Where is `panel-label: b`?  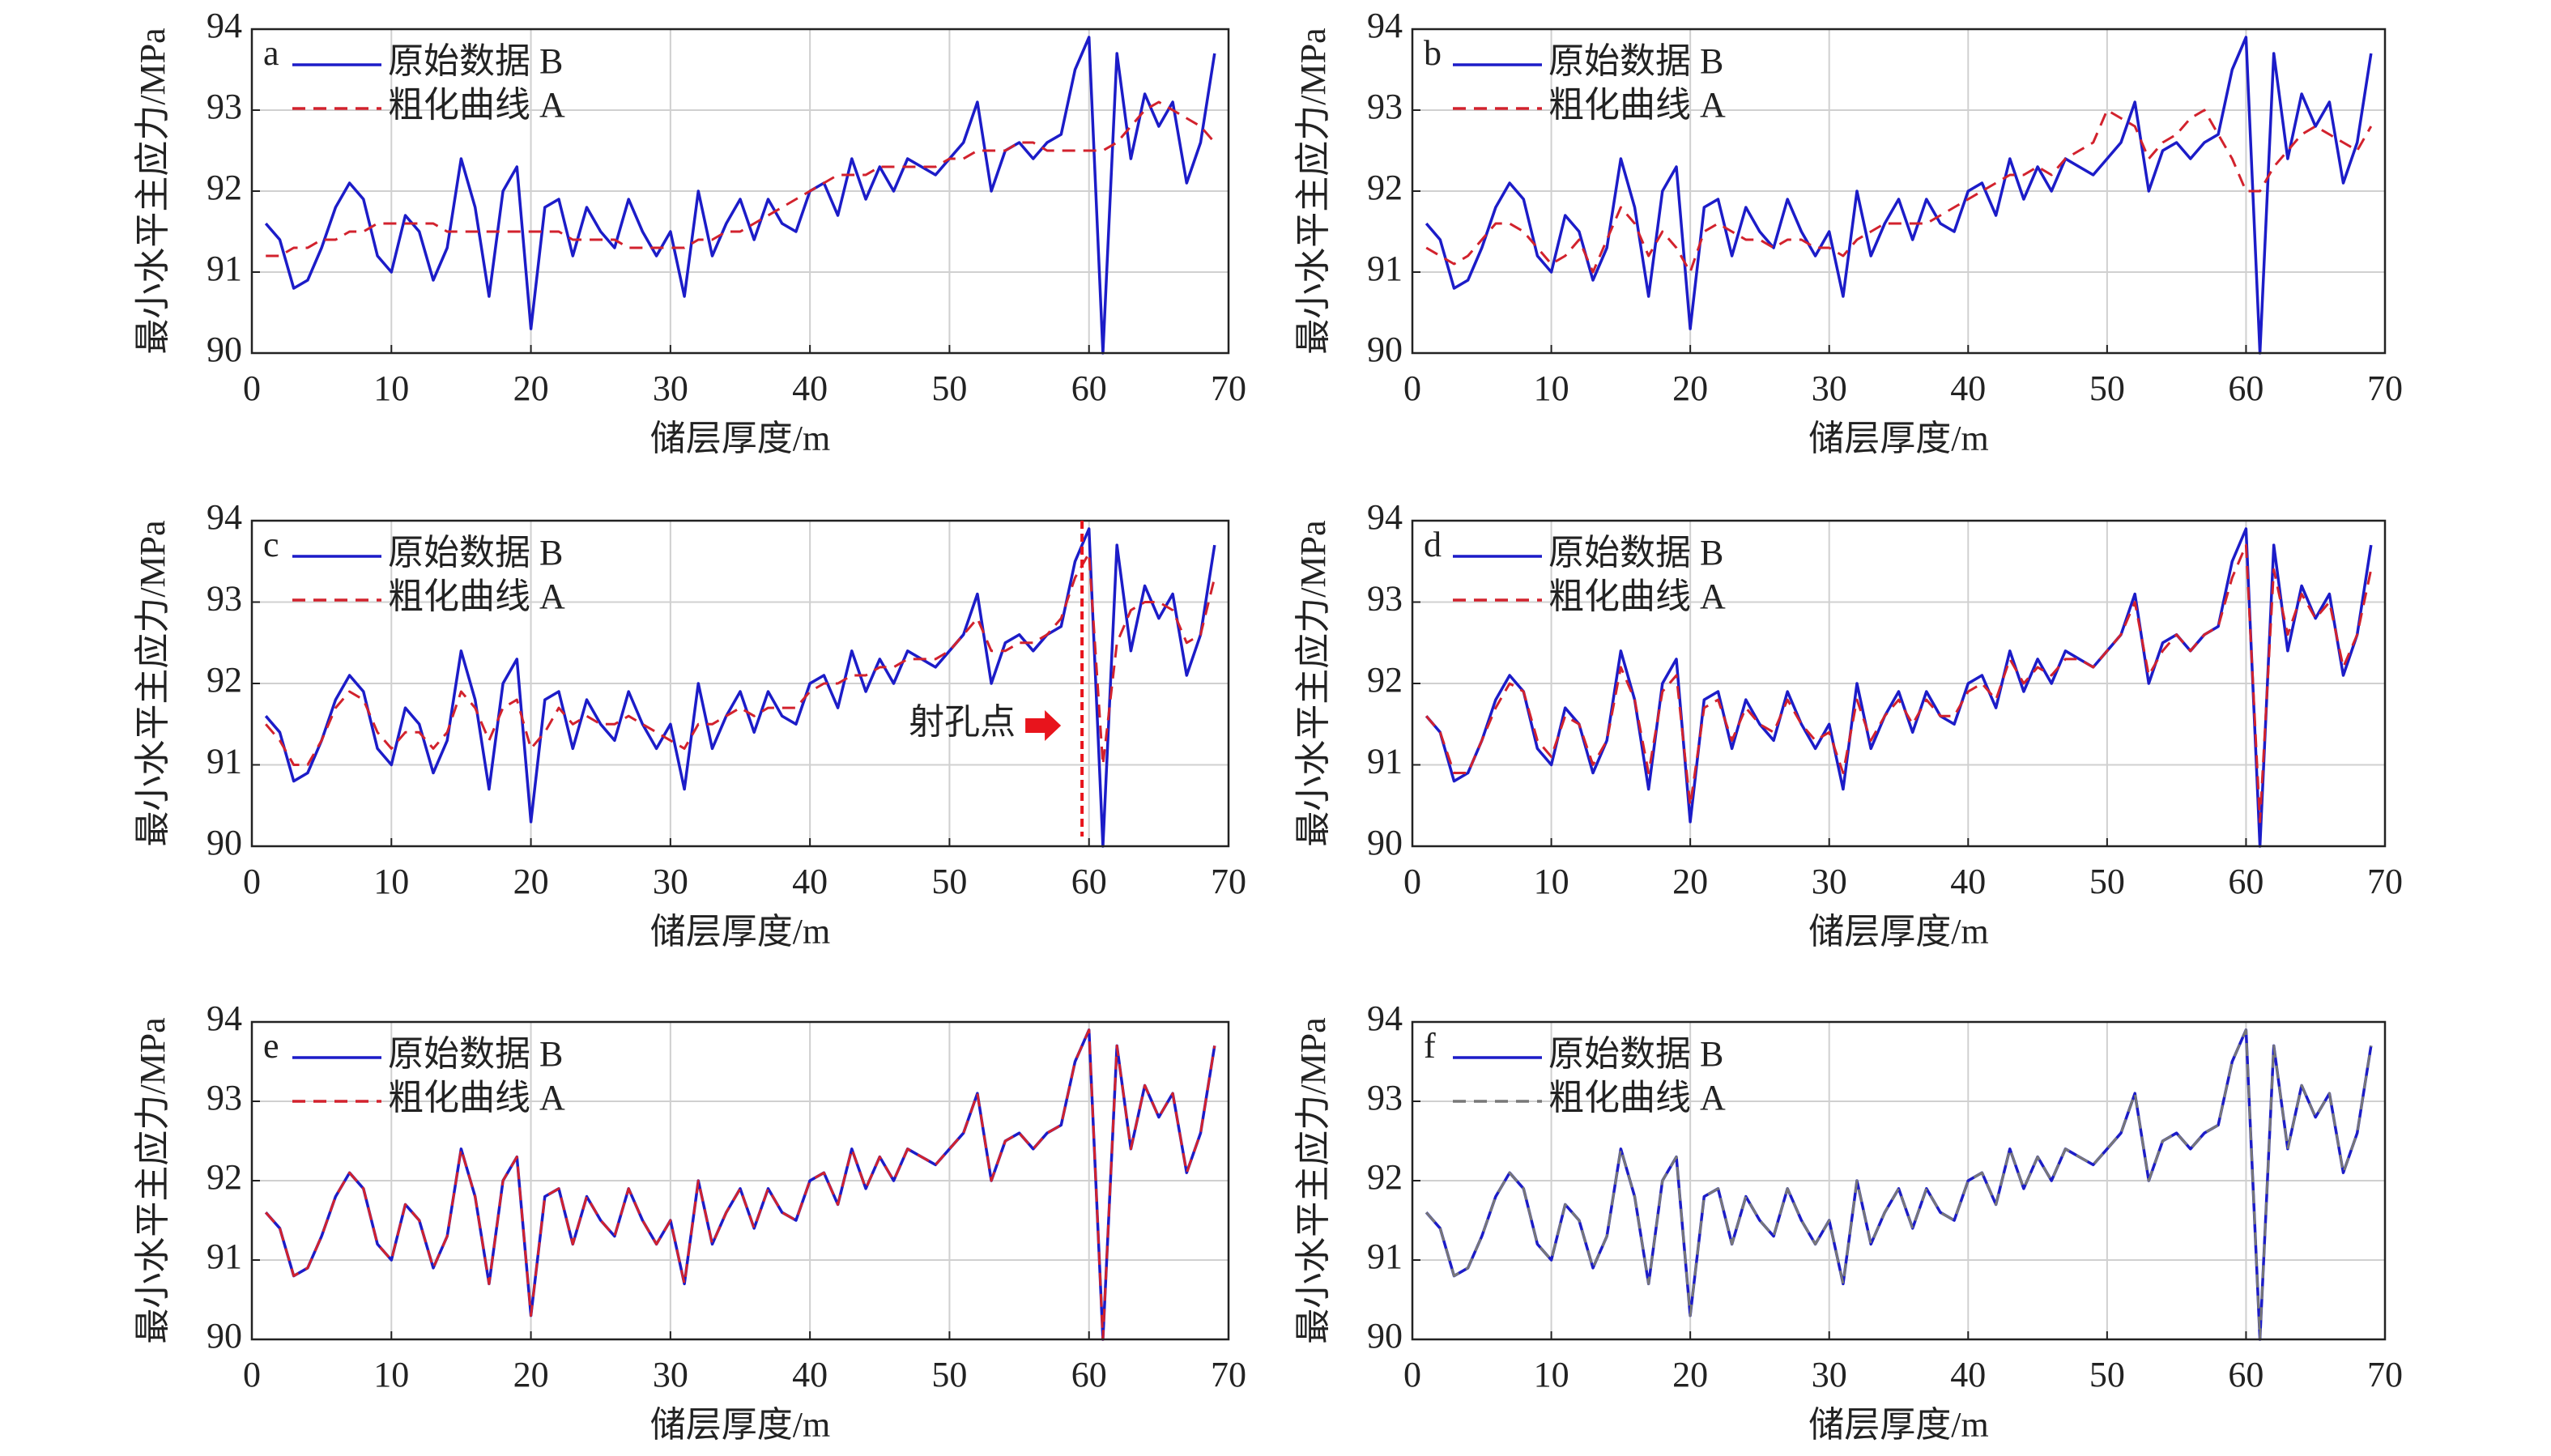 panel-label: b is located at coordinates (1433, 53).